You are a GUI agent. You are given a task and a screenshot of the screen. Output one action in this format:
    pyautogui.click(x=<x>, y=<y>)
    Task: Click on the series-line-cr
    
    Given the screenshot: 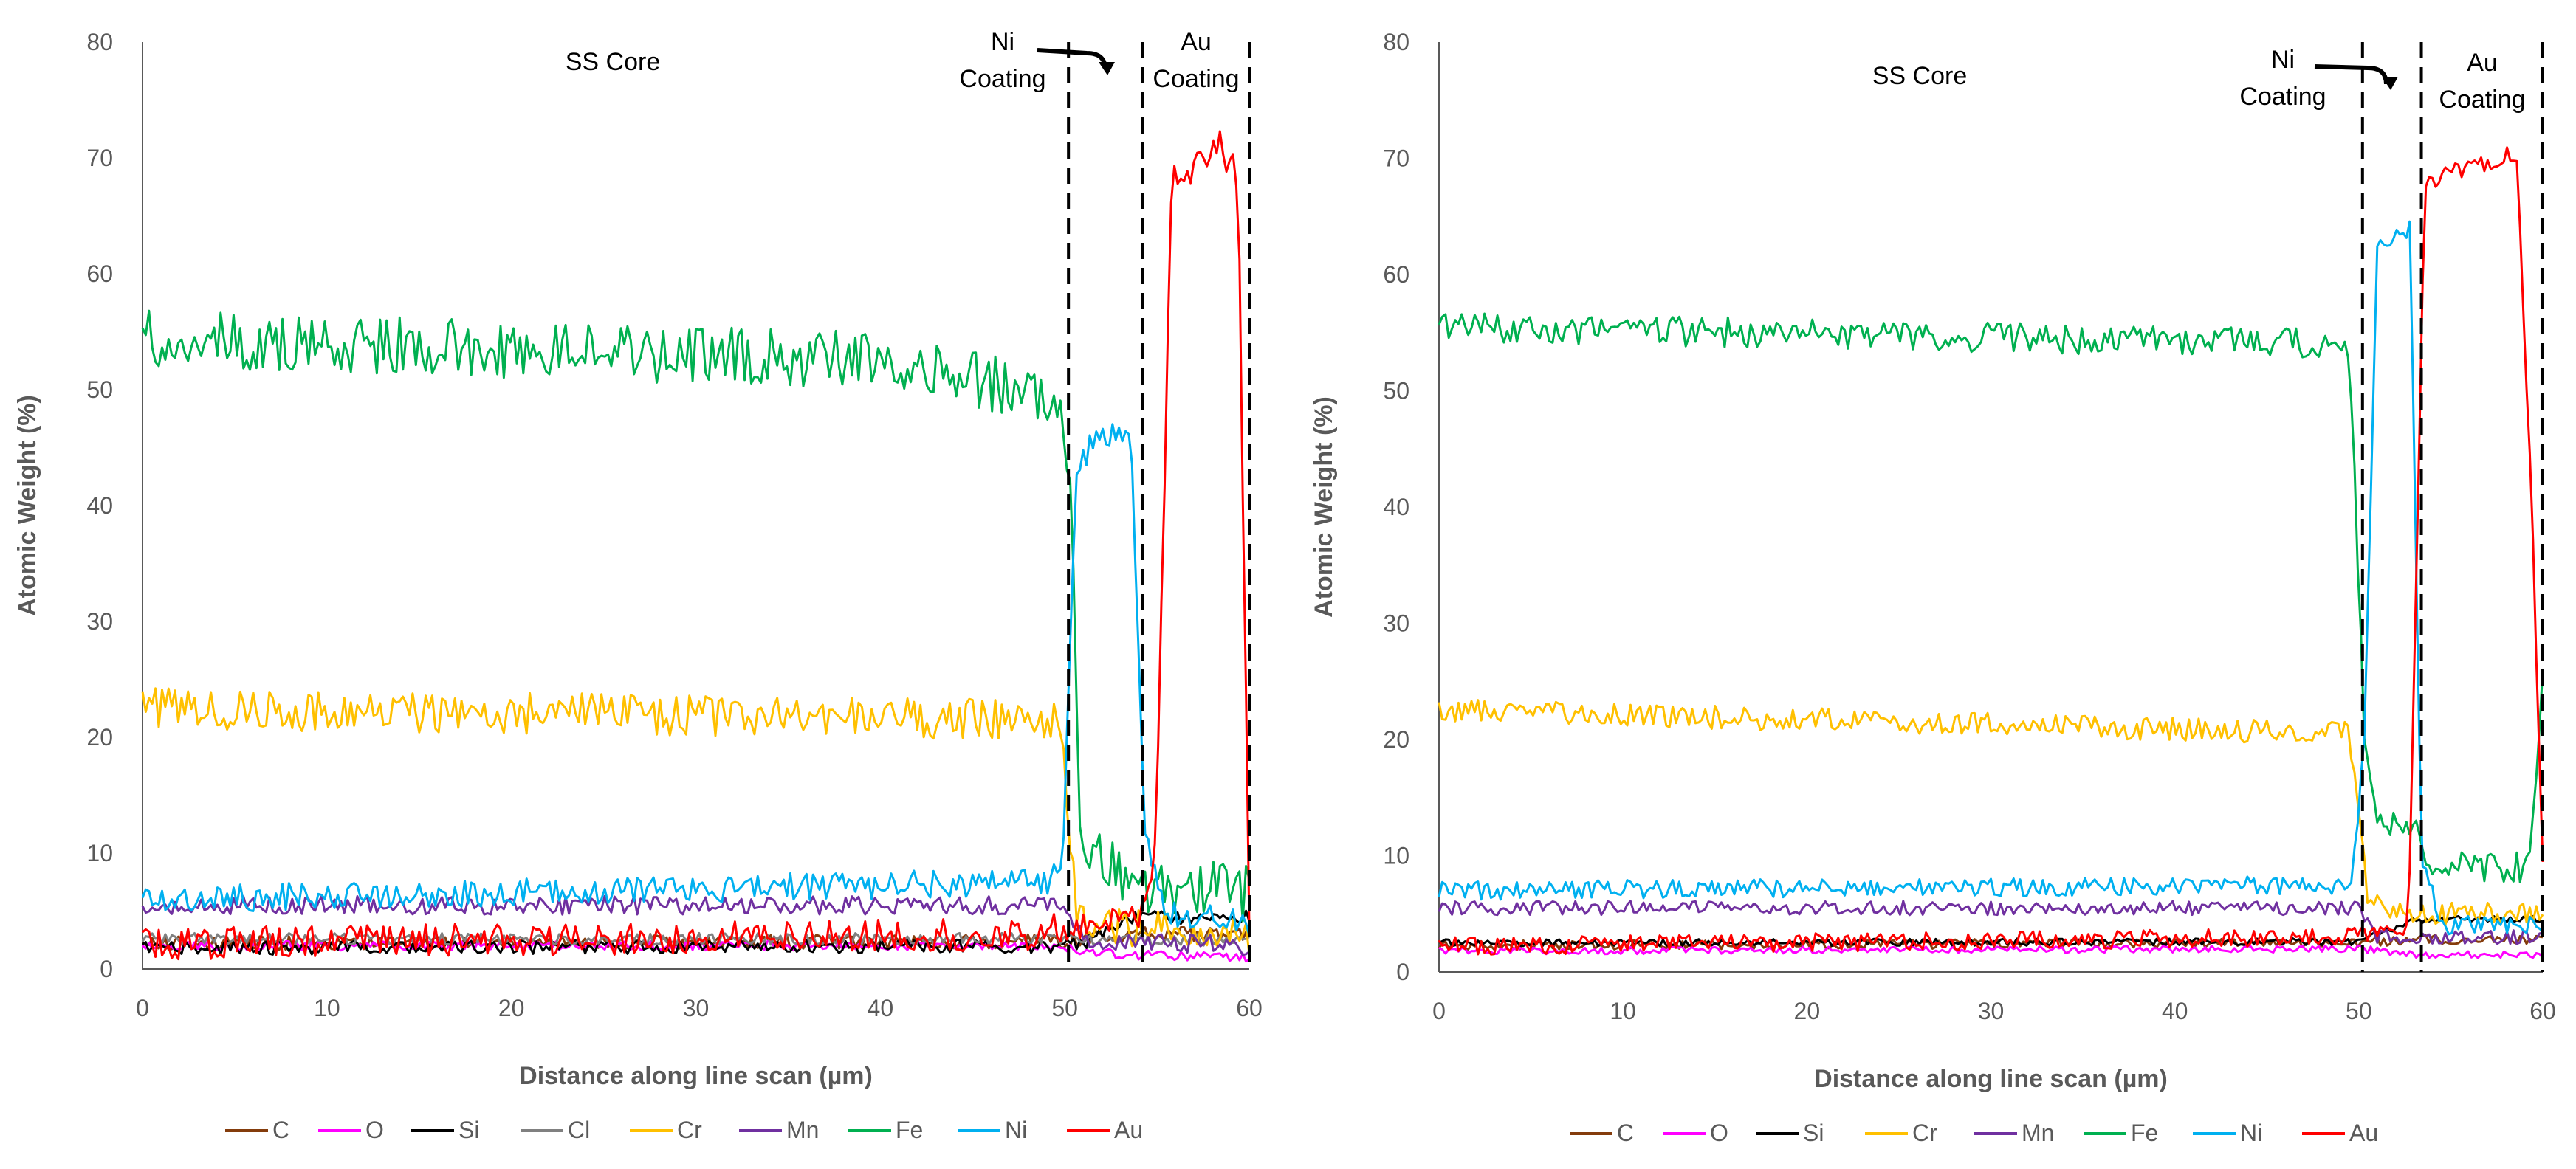 What is the action you would take?
    pyautogui.click(x=1991, y=812)
    